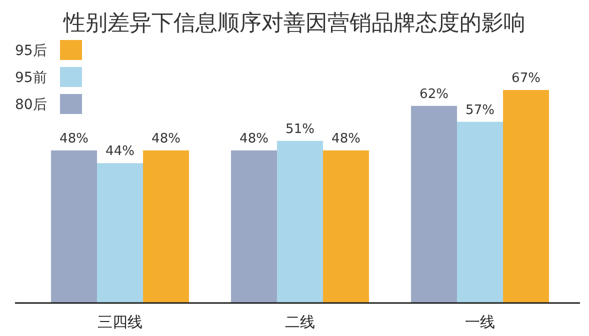 This screenshot has width=589, height=336. Describe the element at coordinates (31, 51) in the screenshot. I see `legend-label: 95后` at that location.